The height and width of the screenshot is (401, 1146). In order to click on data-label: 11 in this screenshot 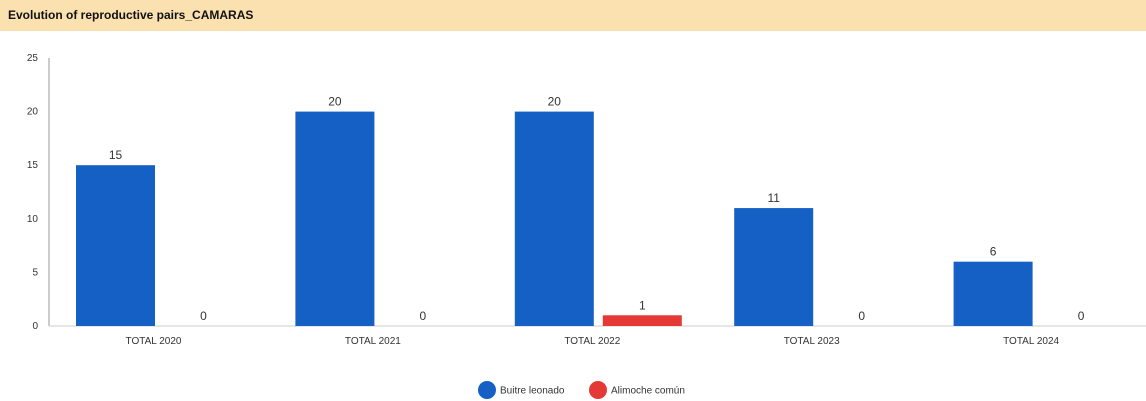, I will do `click(773, 198)`.